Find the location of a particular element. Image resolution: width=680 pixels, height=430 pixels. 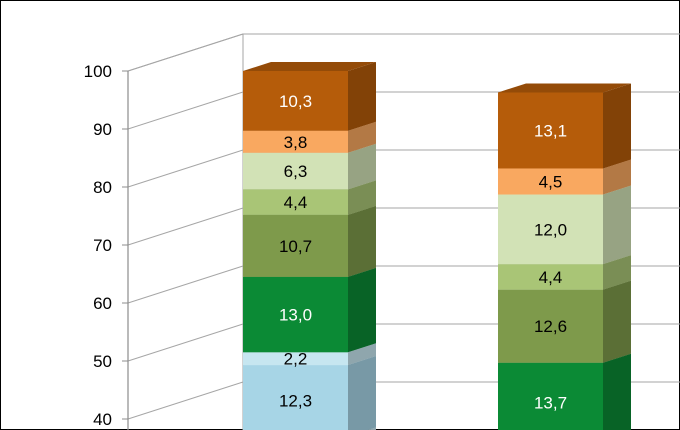

bar-segment: 13,7 is located at coordinates (564, 391).